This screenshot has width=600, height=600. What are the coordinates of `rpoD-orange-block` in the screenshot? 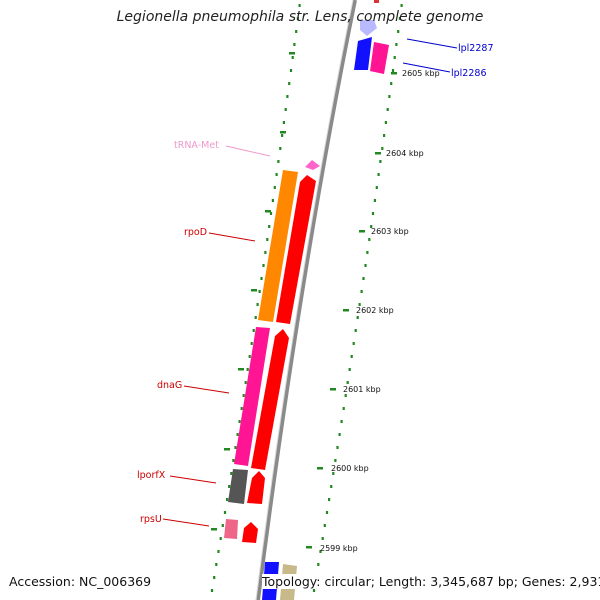 It's located at (278, 246).